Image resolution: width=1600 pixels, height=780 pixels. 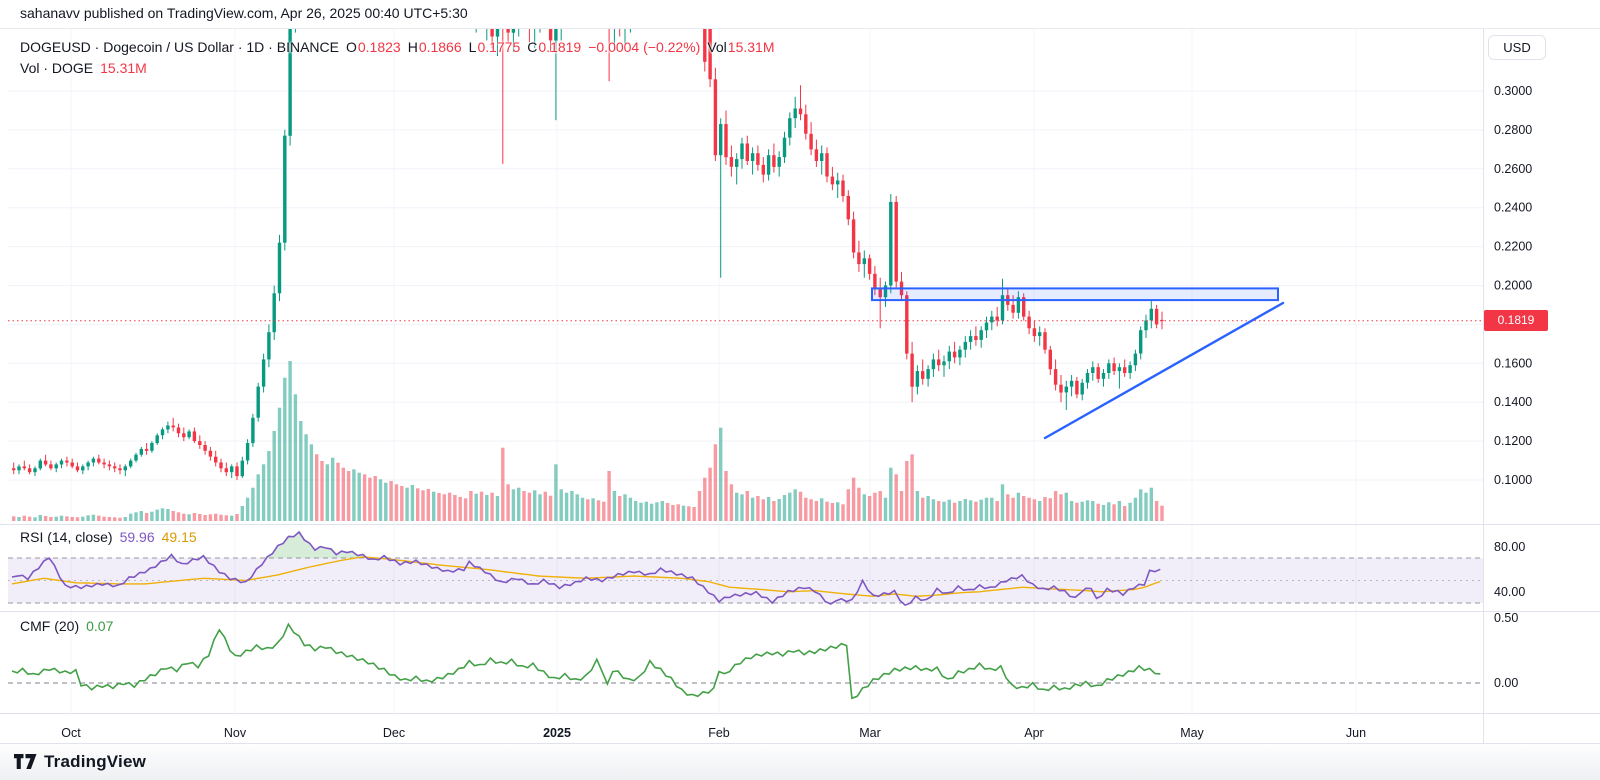 What do you see at coordinates (1513, 208) in the screenshot?
I see `svg-text: 0.2400` at bounding box center [1513, 208].